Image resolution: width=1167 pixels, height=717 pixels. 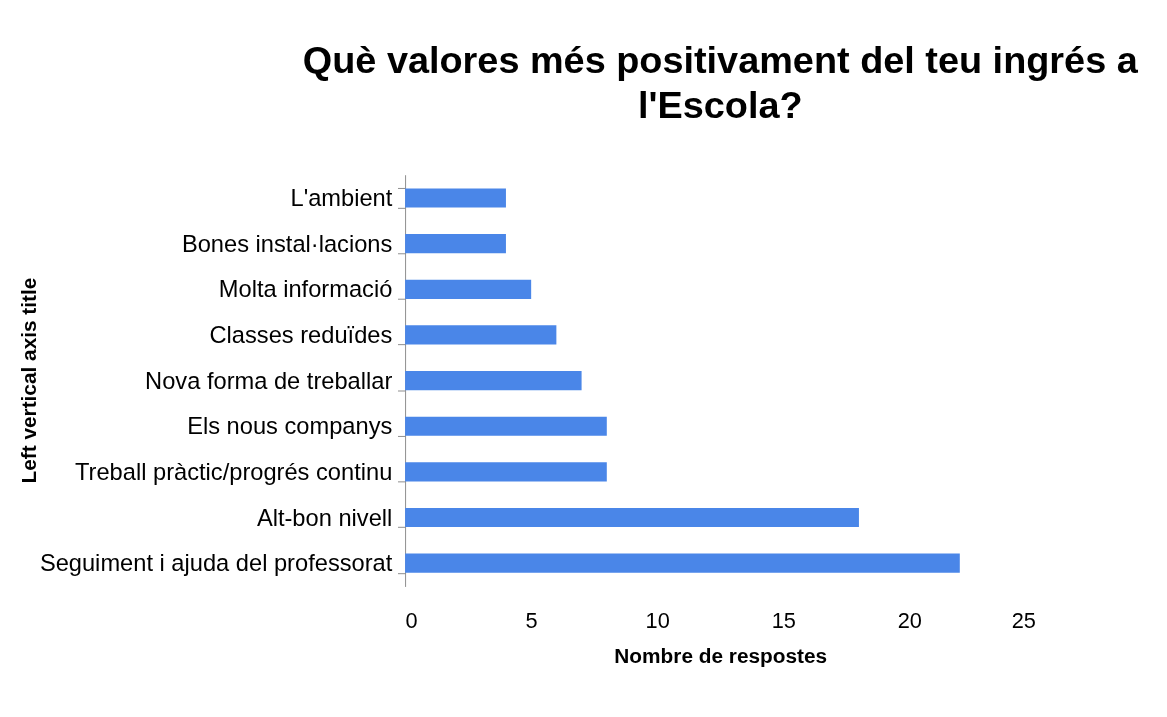 What do you see at coordinates (1023, 620) in the screenshot?
I see `x-tick-label: 25` at bounding box center [1023, 620].